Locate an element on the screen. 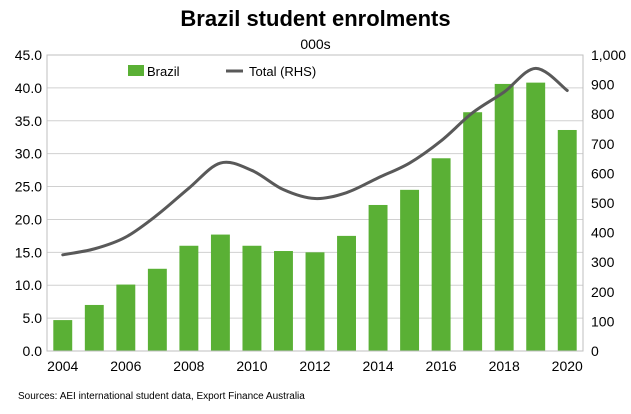 Image resolution: width=631 pixels, height=414 pixels. legend-label-brazil: Brazil is located at coordinates (163, 71).